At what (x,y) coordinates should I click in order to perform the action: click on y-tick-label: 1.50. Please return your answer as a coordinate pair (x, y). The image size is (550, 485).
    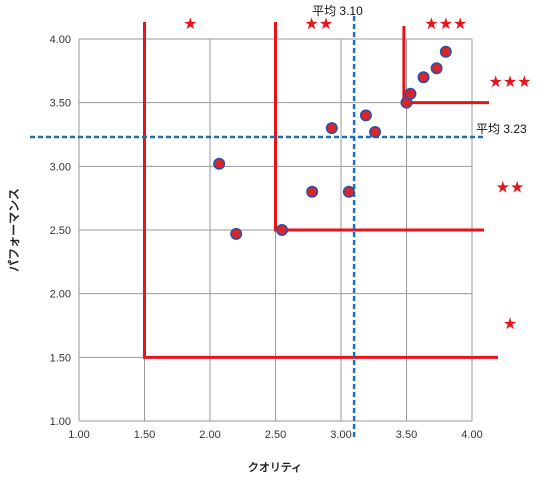
    Looking at the image, I should click on (60, 358).